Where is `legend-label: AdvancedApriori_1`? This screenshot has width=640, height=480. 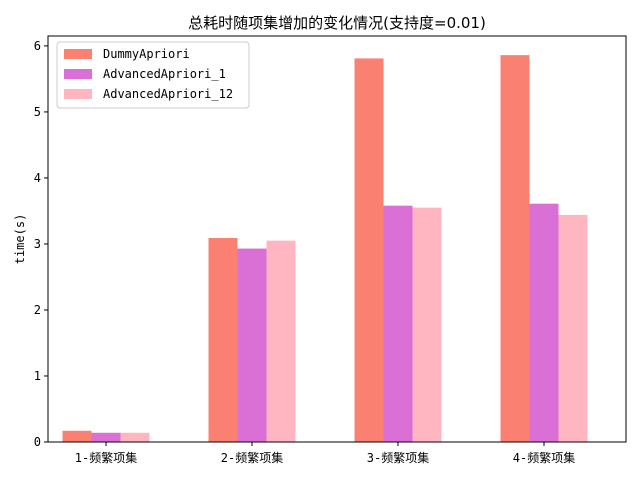
legend-label: AdvancedApriori_1 is located at coordinates (164, 74).